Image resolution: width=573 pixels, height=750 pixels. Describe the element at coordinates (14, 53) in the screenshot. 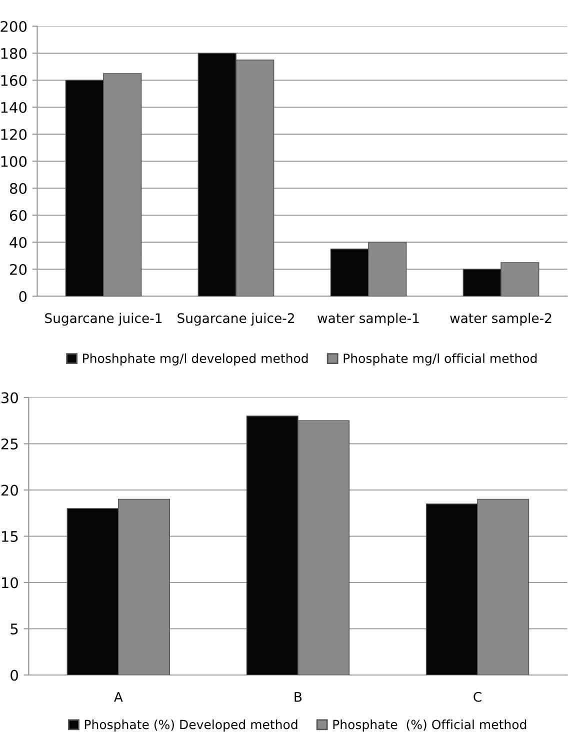

I see `y-tick-label: 180` at that location.